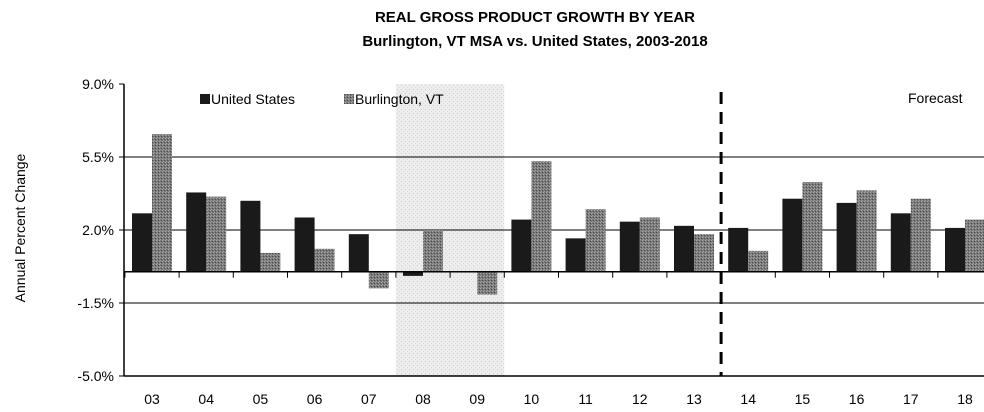 The height and width of the screenshot is (412, 984). Describe the element at coordinates (399, 99) in the screenshot. I see `legend-label-burlington: Burlington, VT` at that location.